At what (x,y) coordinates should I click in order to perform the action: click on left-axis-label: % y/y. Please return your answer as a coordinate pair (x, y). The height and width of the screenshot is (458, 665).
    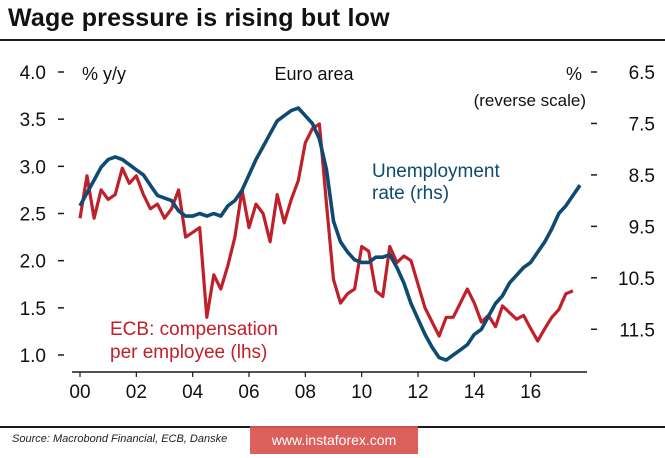
    Looking at the image, I should click on (104, 74).